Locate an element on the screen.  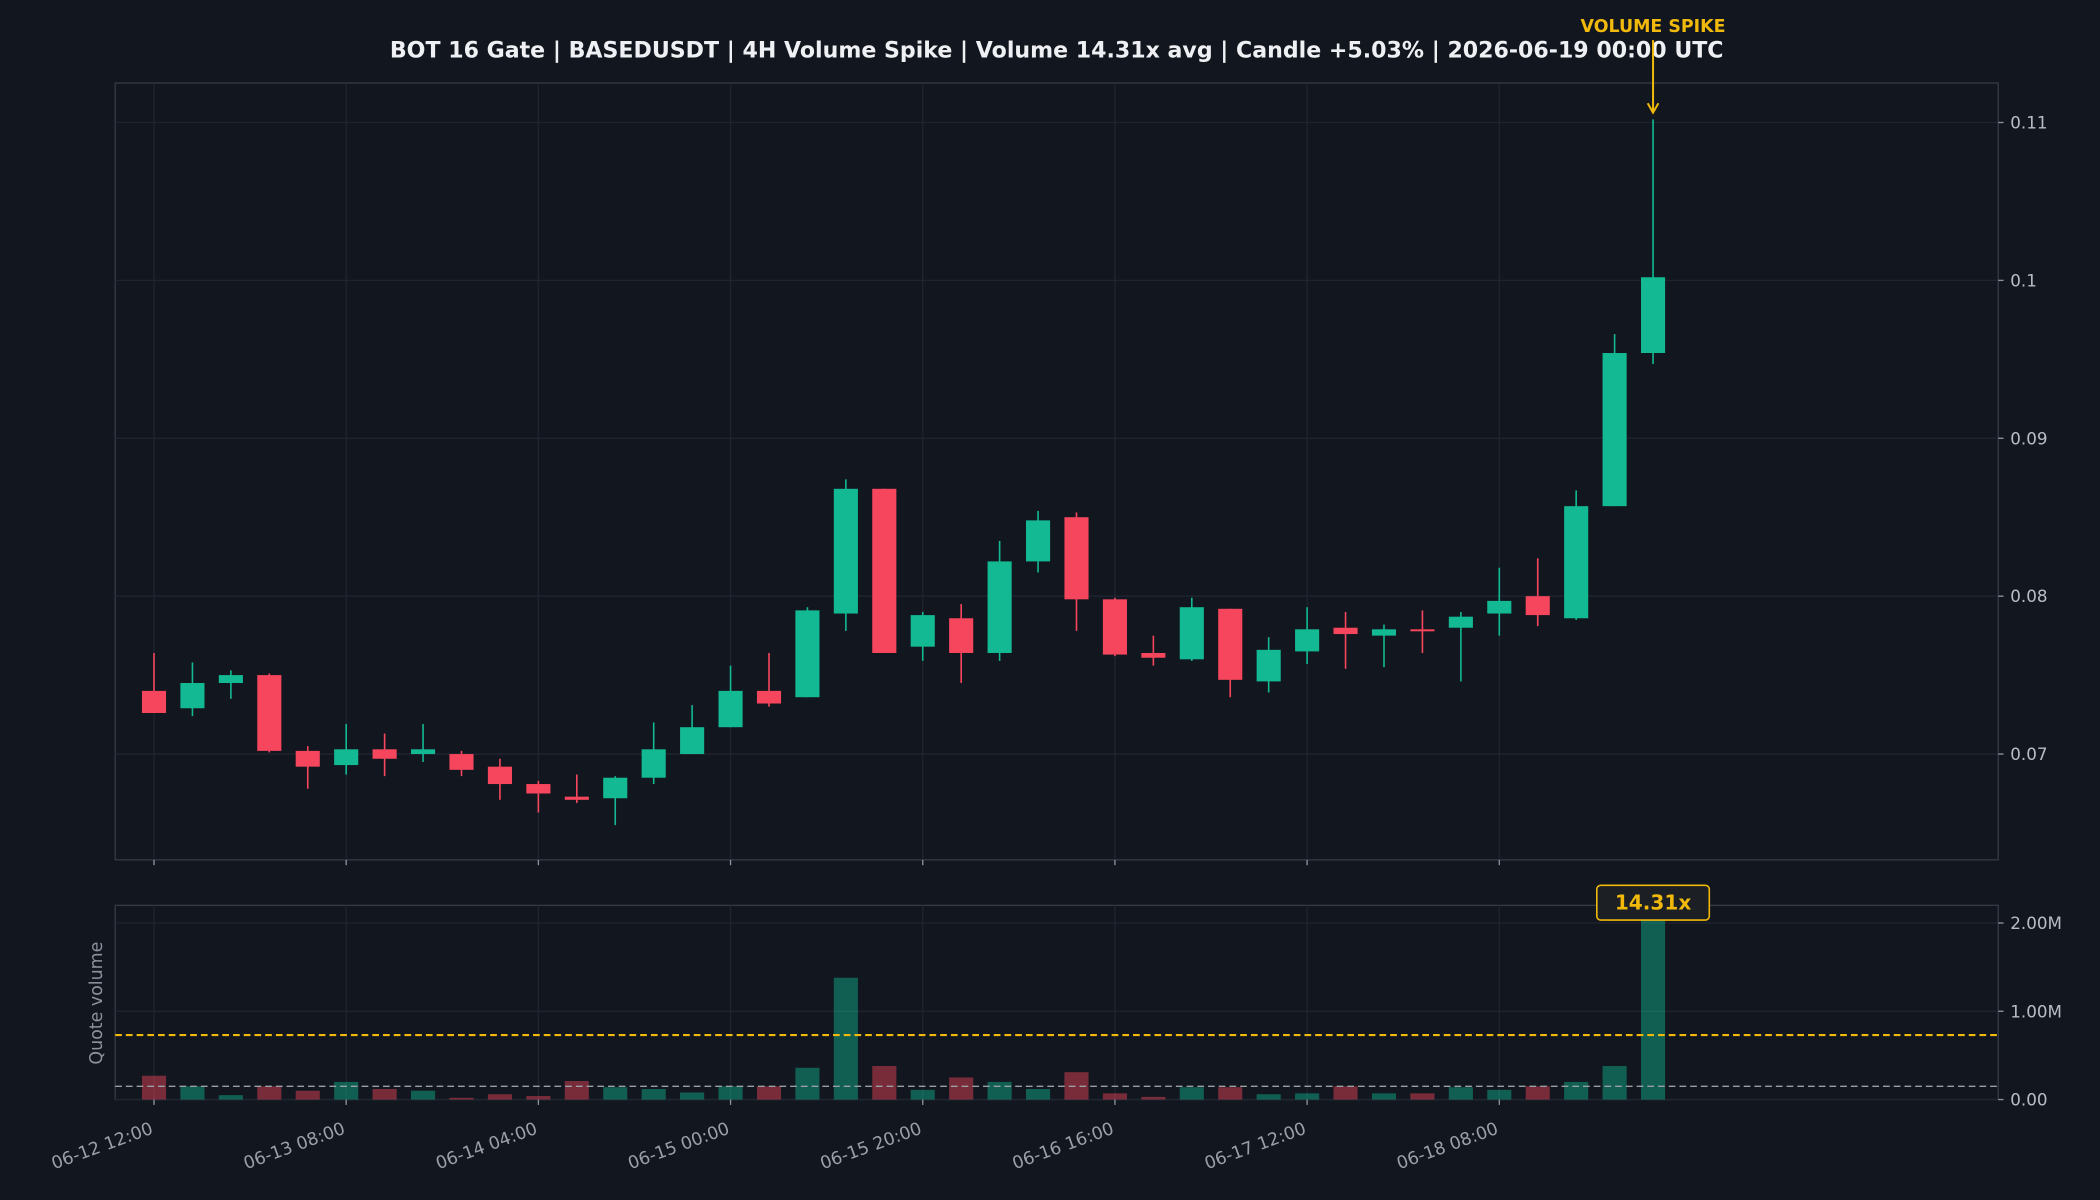
y-tick-label: 0.07 is located at coordinates (2028, 754).